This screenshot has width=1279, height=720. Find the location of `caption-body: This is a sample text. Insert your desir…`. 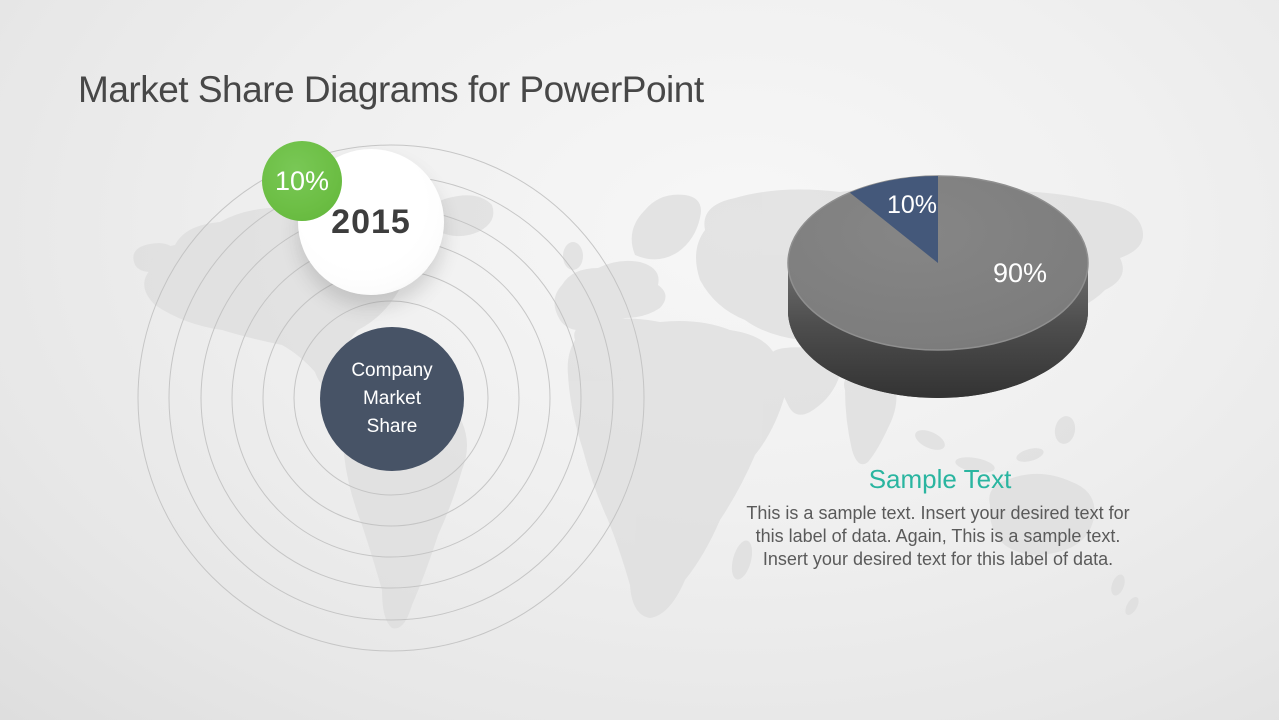

caption-body: This is a sample text. Insert your desir… is located at coordinates (938, 536).